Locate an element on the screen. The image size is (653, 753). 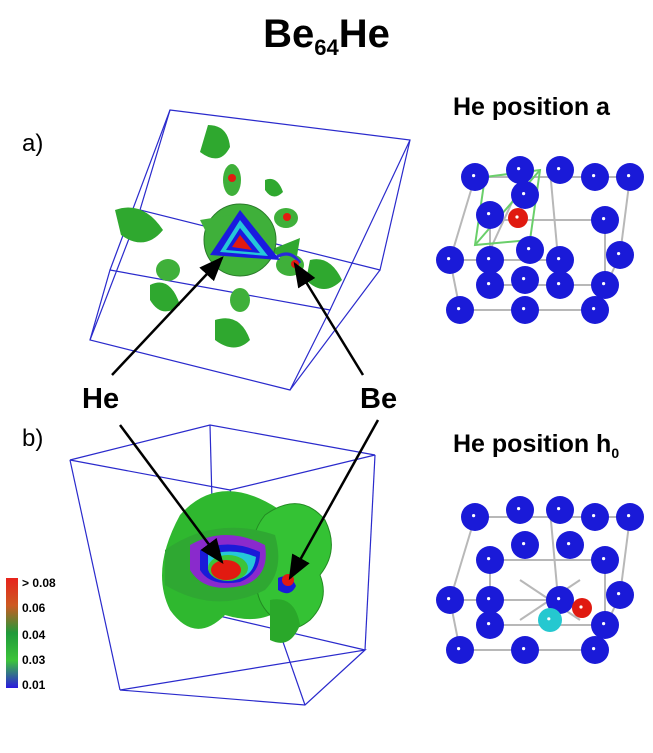
title-base: Be is located at coordinates (289, 34).